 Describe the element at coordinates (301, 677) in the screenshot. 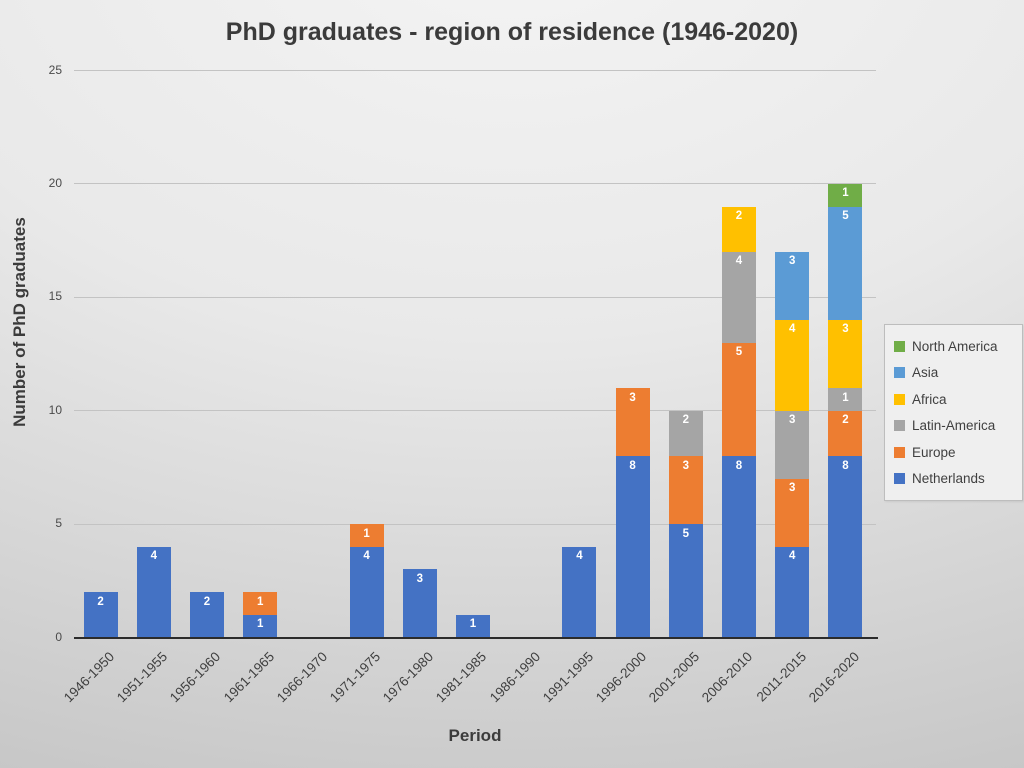

I see `x-category-label: 1966-1970` at that location.